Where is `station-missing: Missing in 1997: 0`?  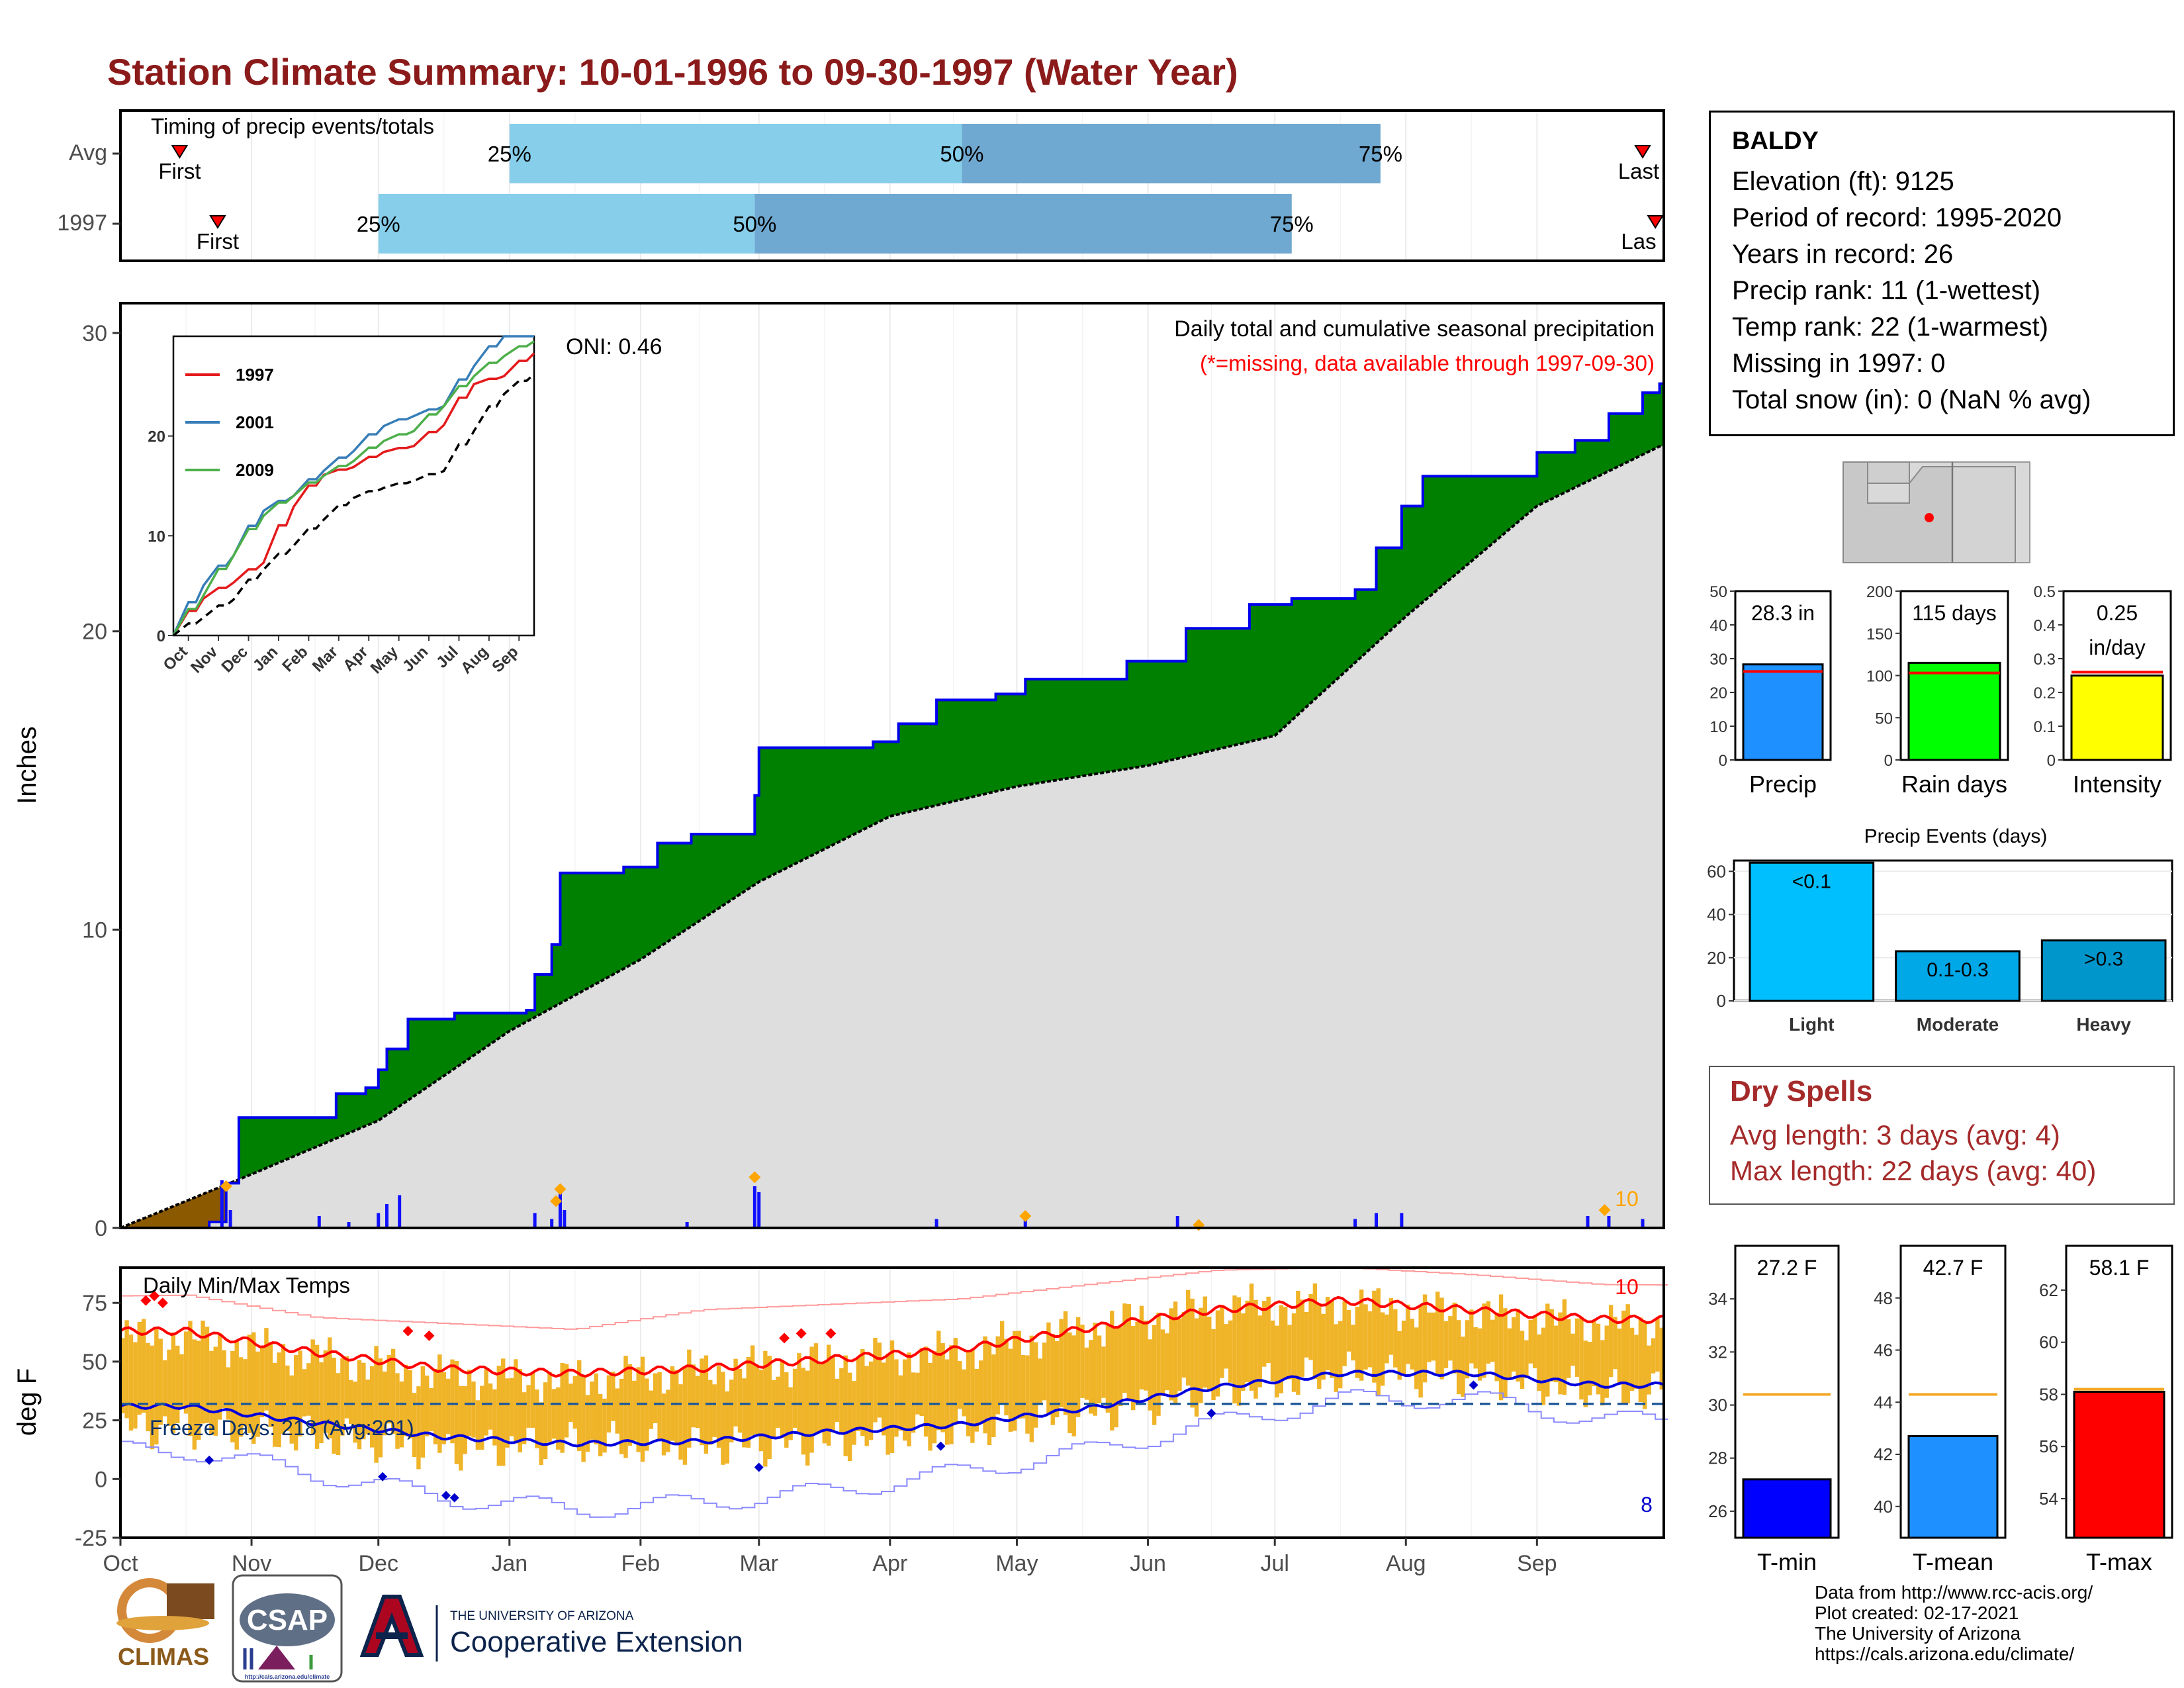 station-missing: Missing in 1997: 0 is located at coordinates (1839, 363).